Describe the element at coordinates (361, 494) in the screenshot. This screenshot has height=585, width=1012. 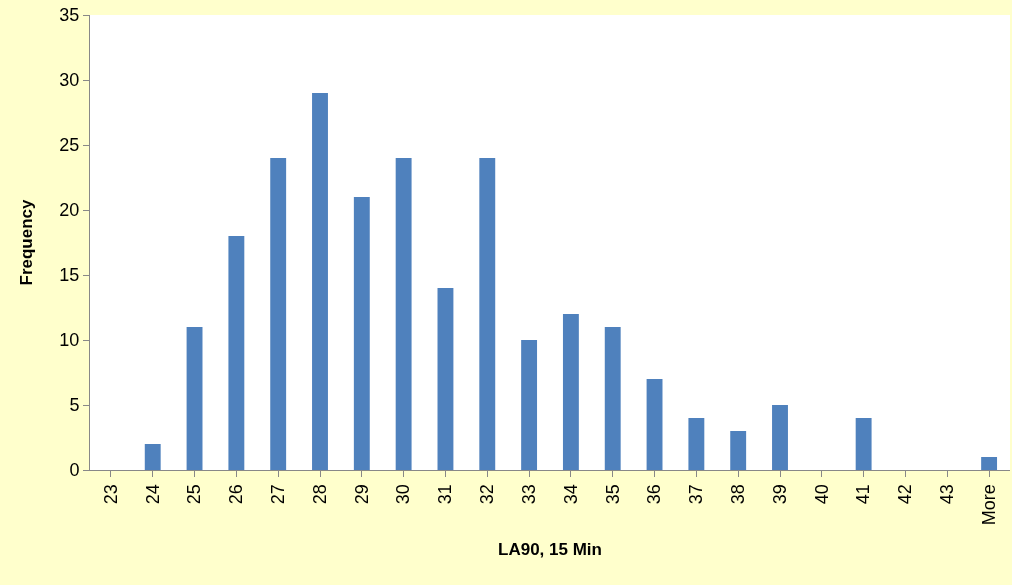
I see `x-tick-label: 29` at that location.